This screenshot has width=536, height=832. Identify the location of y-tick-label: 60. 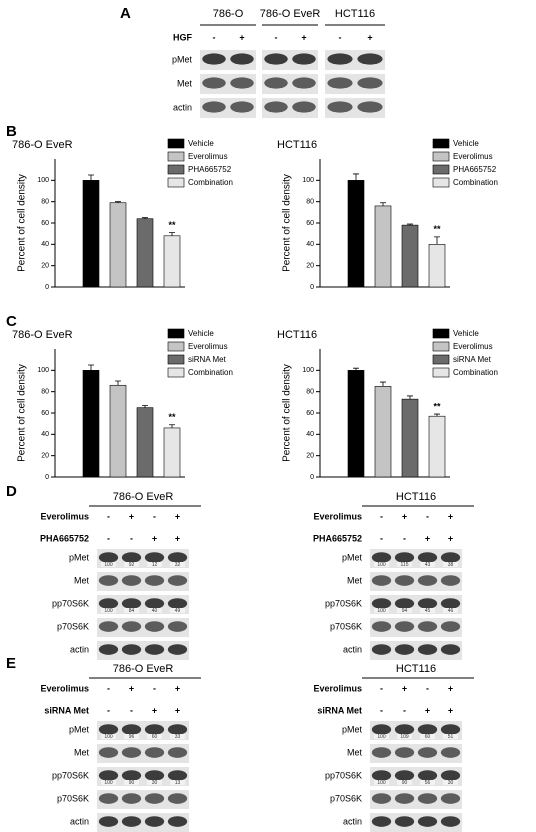
(310, 223).